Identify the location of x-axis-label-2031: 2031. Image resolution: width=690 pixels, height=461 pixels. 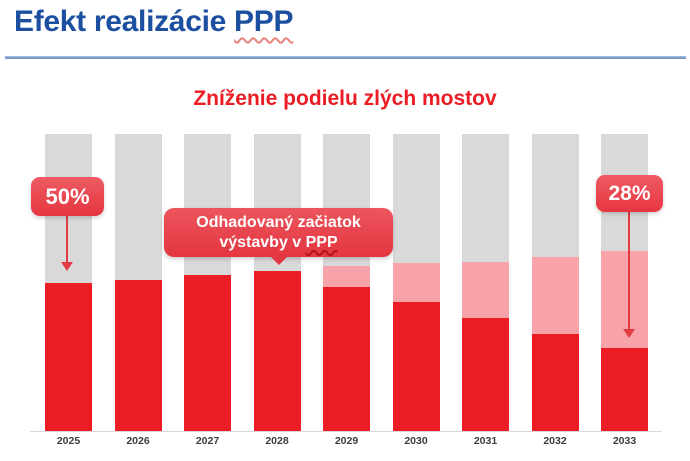
(485, 441).